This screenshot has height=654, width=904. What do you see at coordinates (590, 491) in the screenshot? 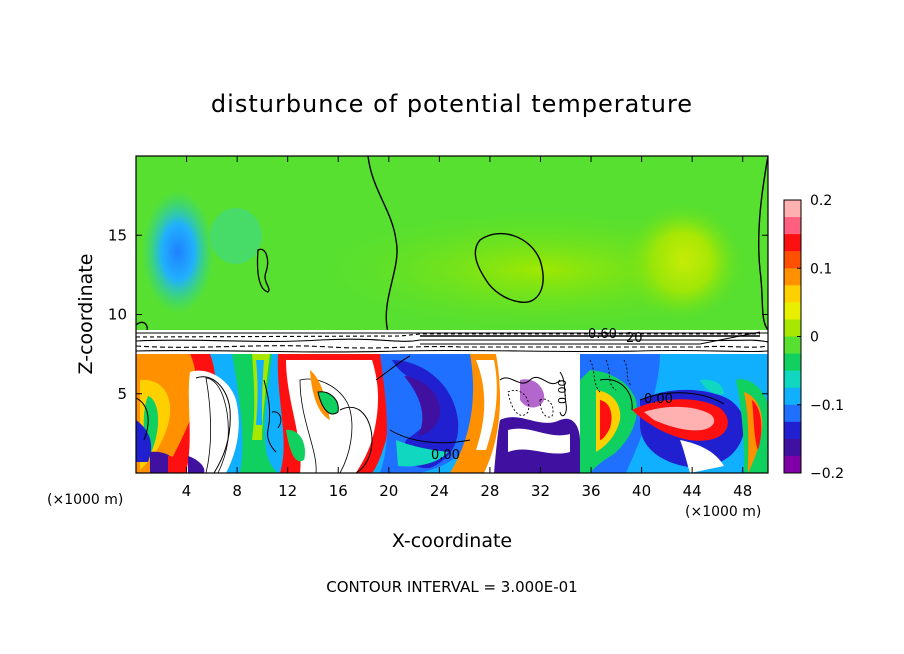
I see `x-tick-label: 36` at bounding box center [590, 491].